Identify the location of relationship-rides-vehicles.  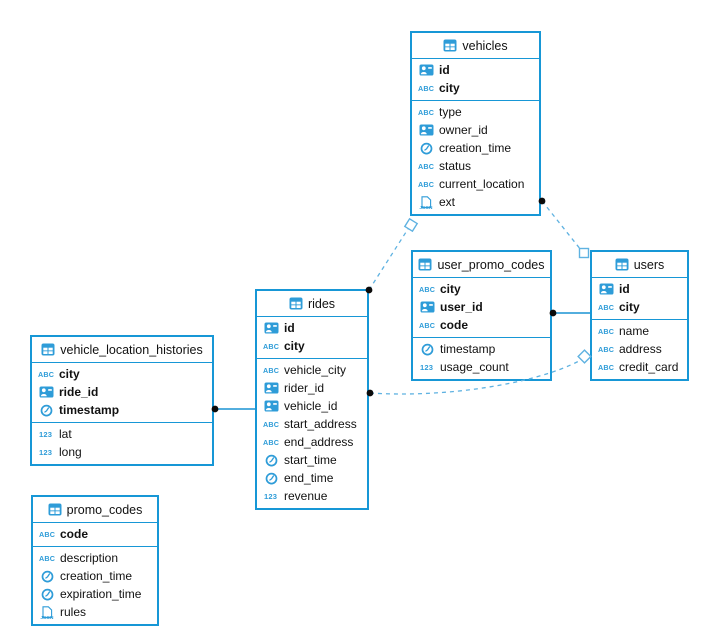
(392, 255).